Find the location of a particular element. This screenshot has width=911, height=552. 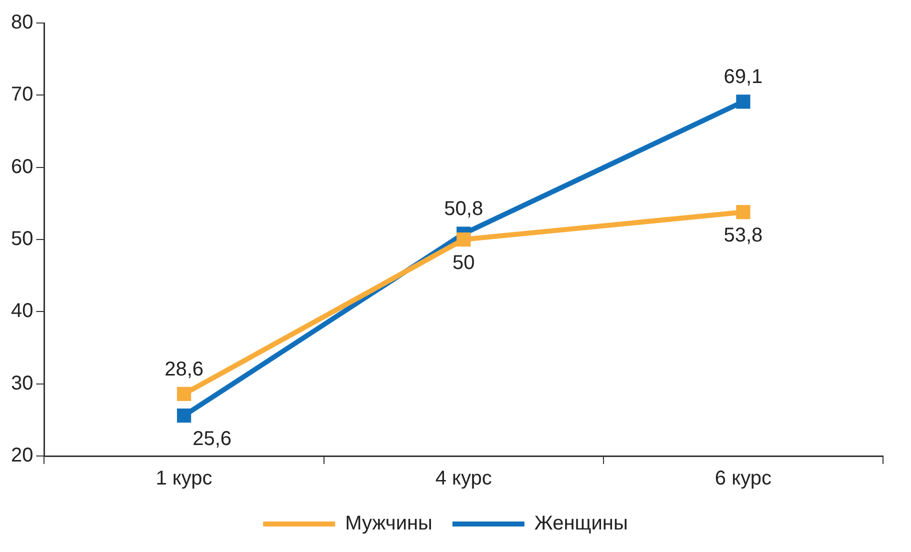

y-tick-label: 70 is located at coordinates (22, 95).